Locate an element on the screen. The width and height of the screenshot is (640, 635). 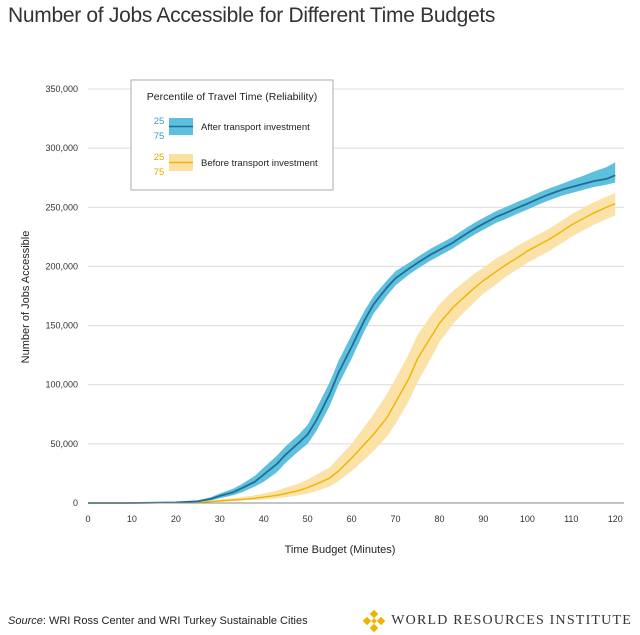
x-tick-label: 40 is located at coordinates (264, 519).